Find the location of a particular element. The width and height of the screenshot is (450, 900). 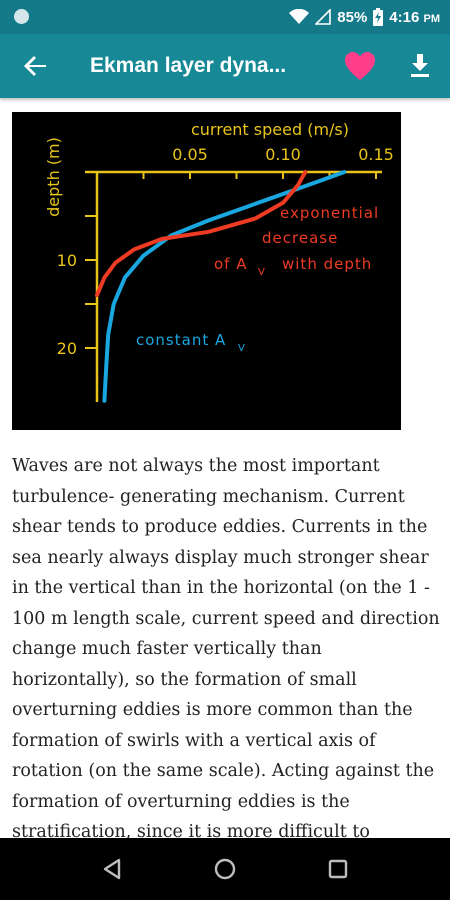

annotation-with-depth: with depth is located at coordinates (327, 264).